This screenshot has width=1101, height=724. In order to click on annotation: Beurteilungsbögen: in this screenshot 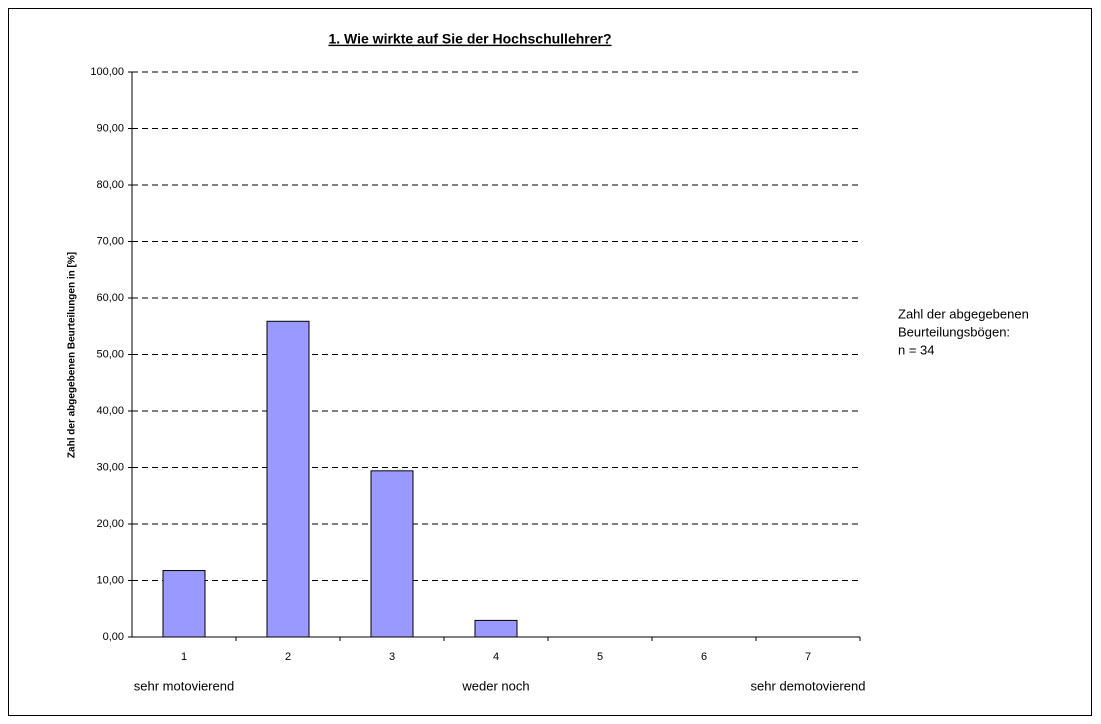, I will do `click(954, 331)`.